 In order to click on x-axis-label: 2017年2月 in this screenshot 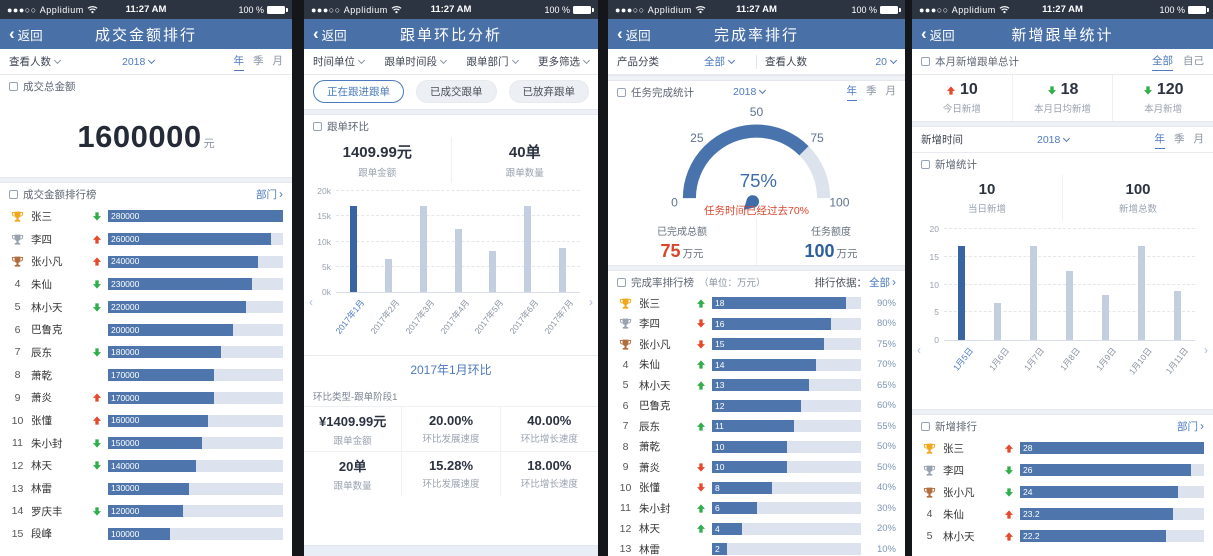, I will do `click(385, 316)`.